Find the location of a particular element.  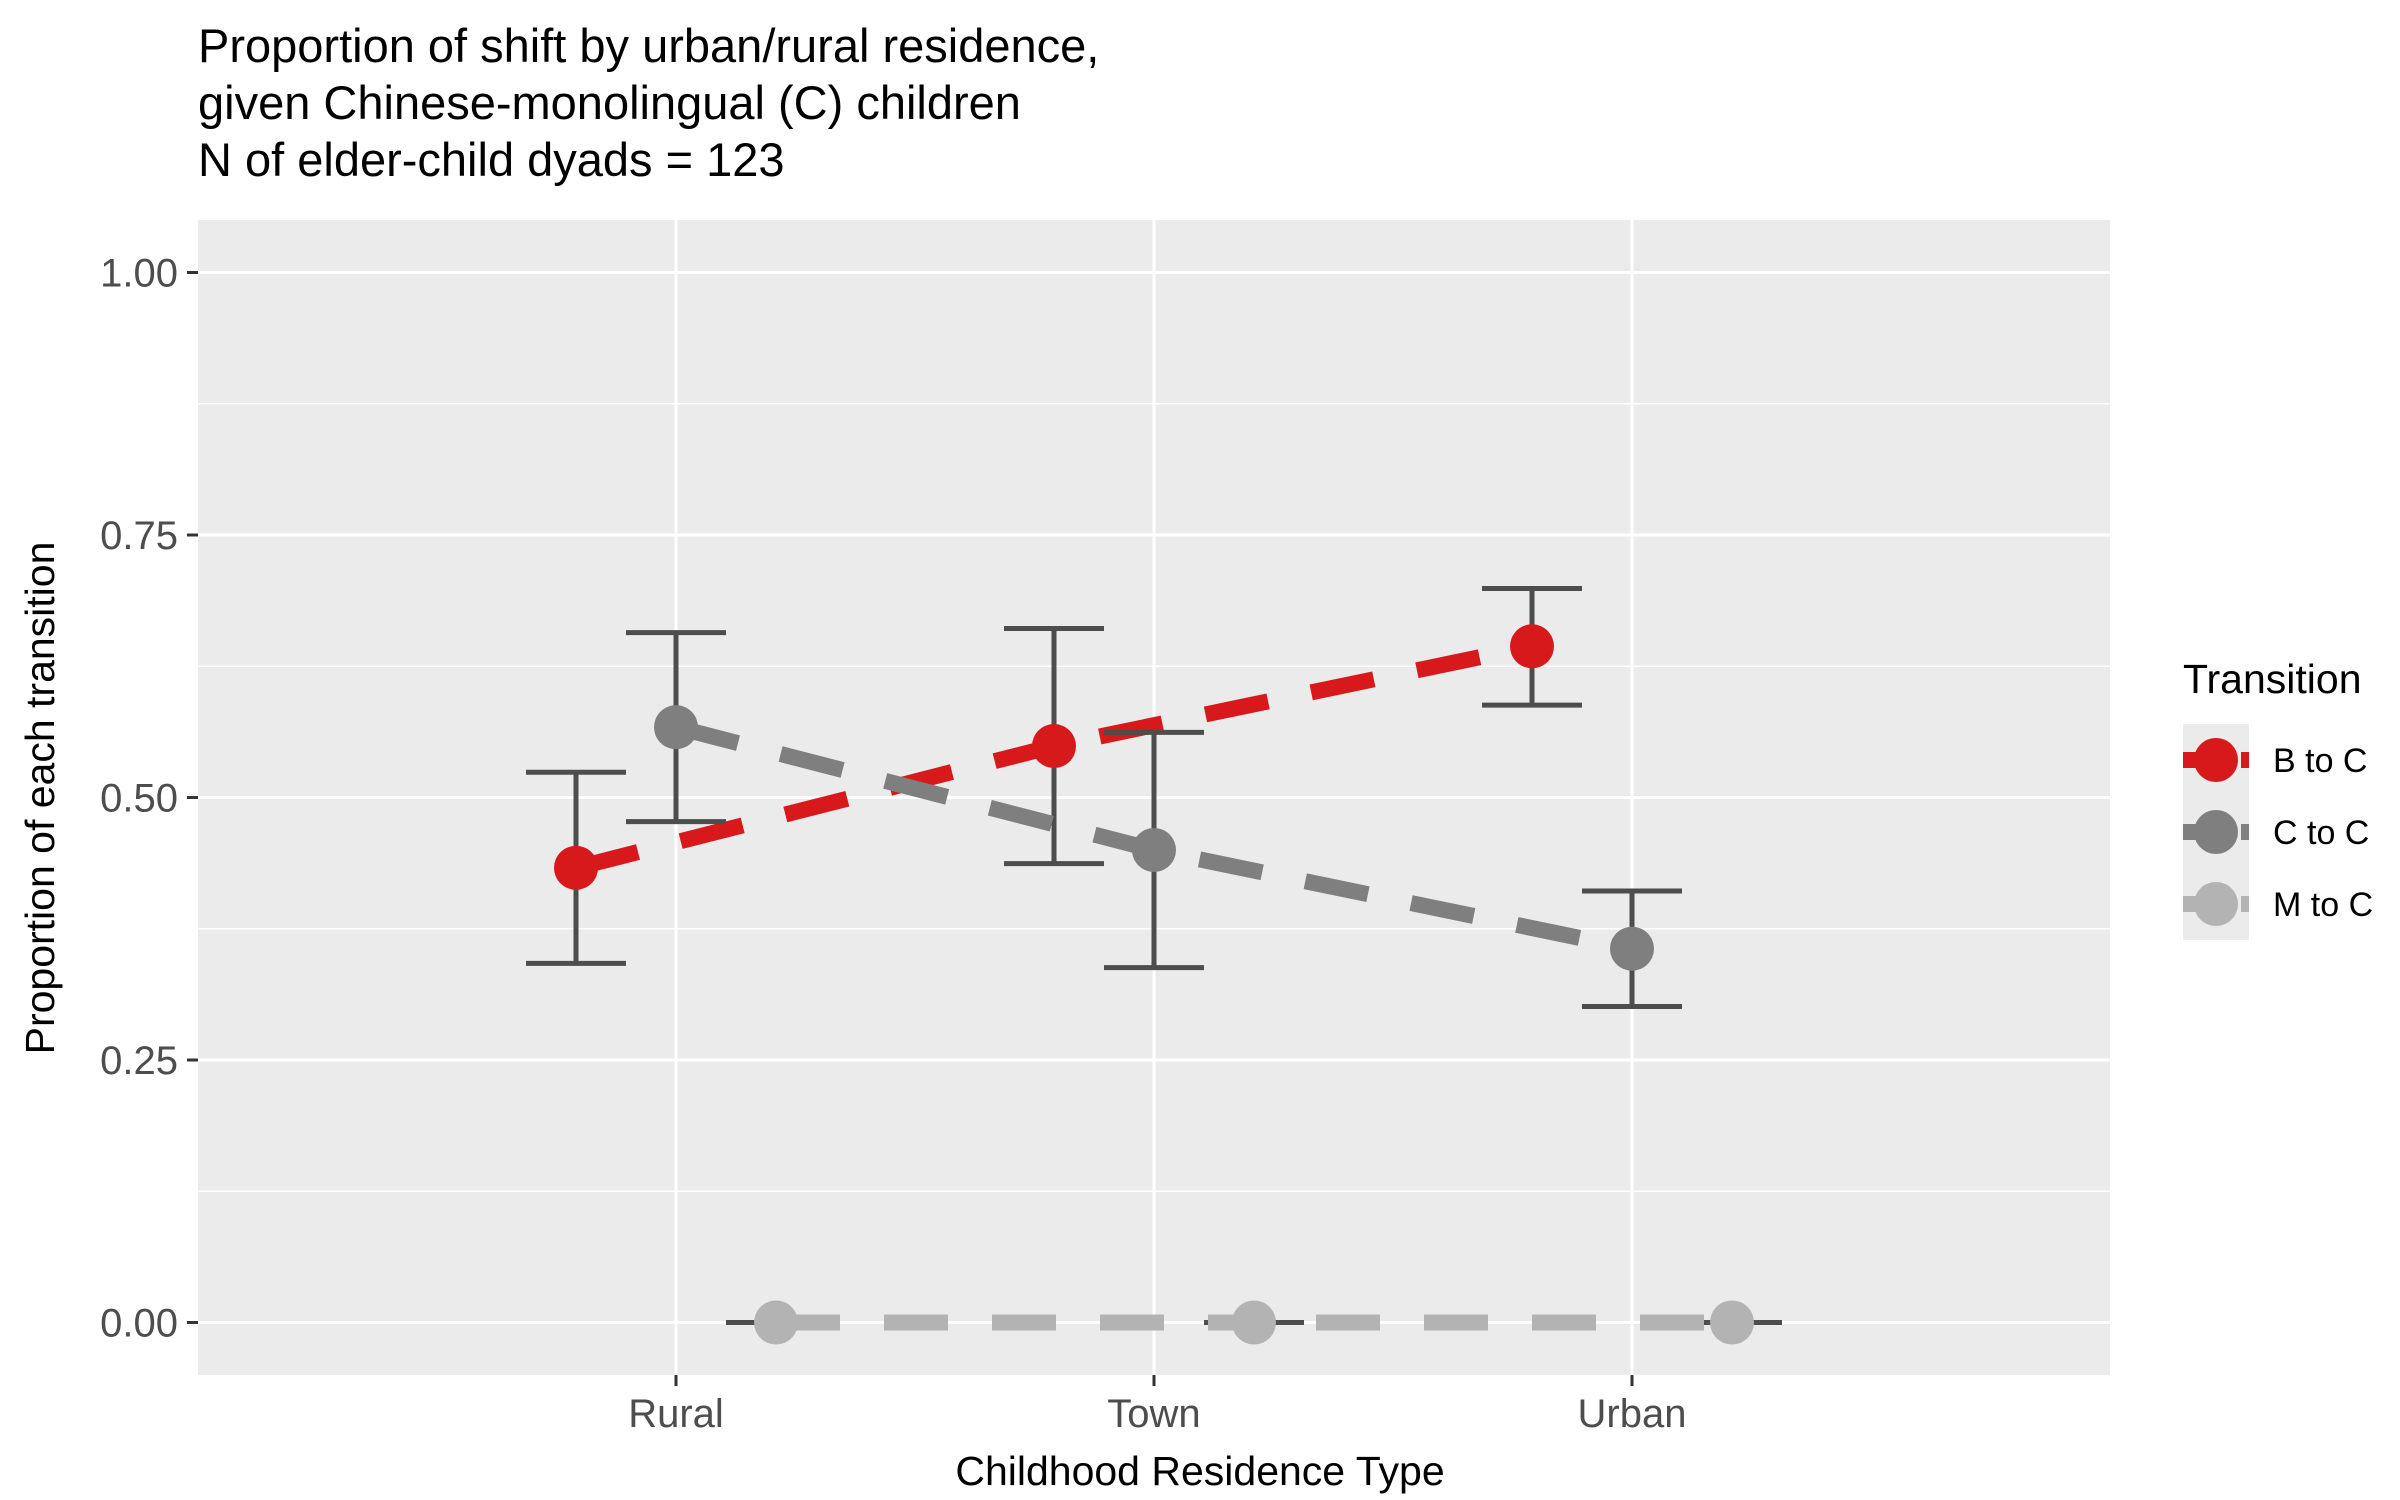

chart-title-line-3: N of elder-child dyads = 123 is located at coordinates (491, 159).